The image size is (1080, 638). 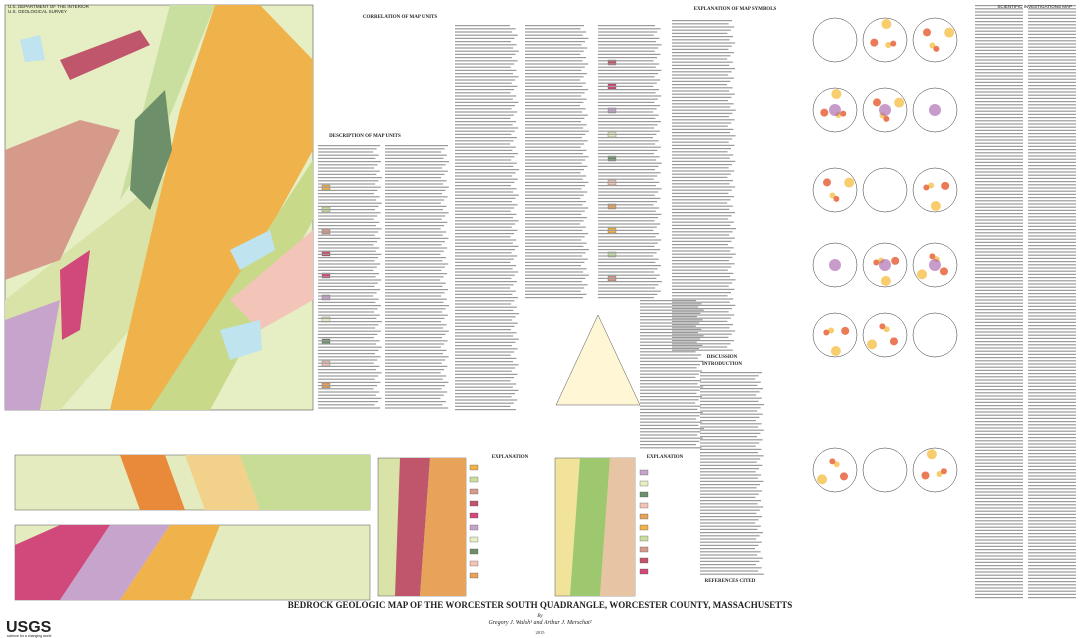 What do you see at coordinates (400, 17) in the screenshot?
I see `section-heading: CORRELATION OF MAP UNITS` at bounding box center [400, 17].